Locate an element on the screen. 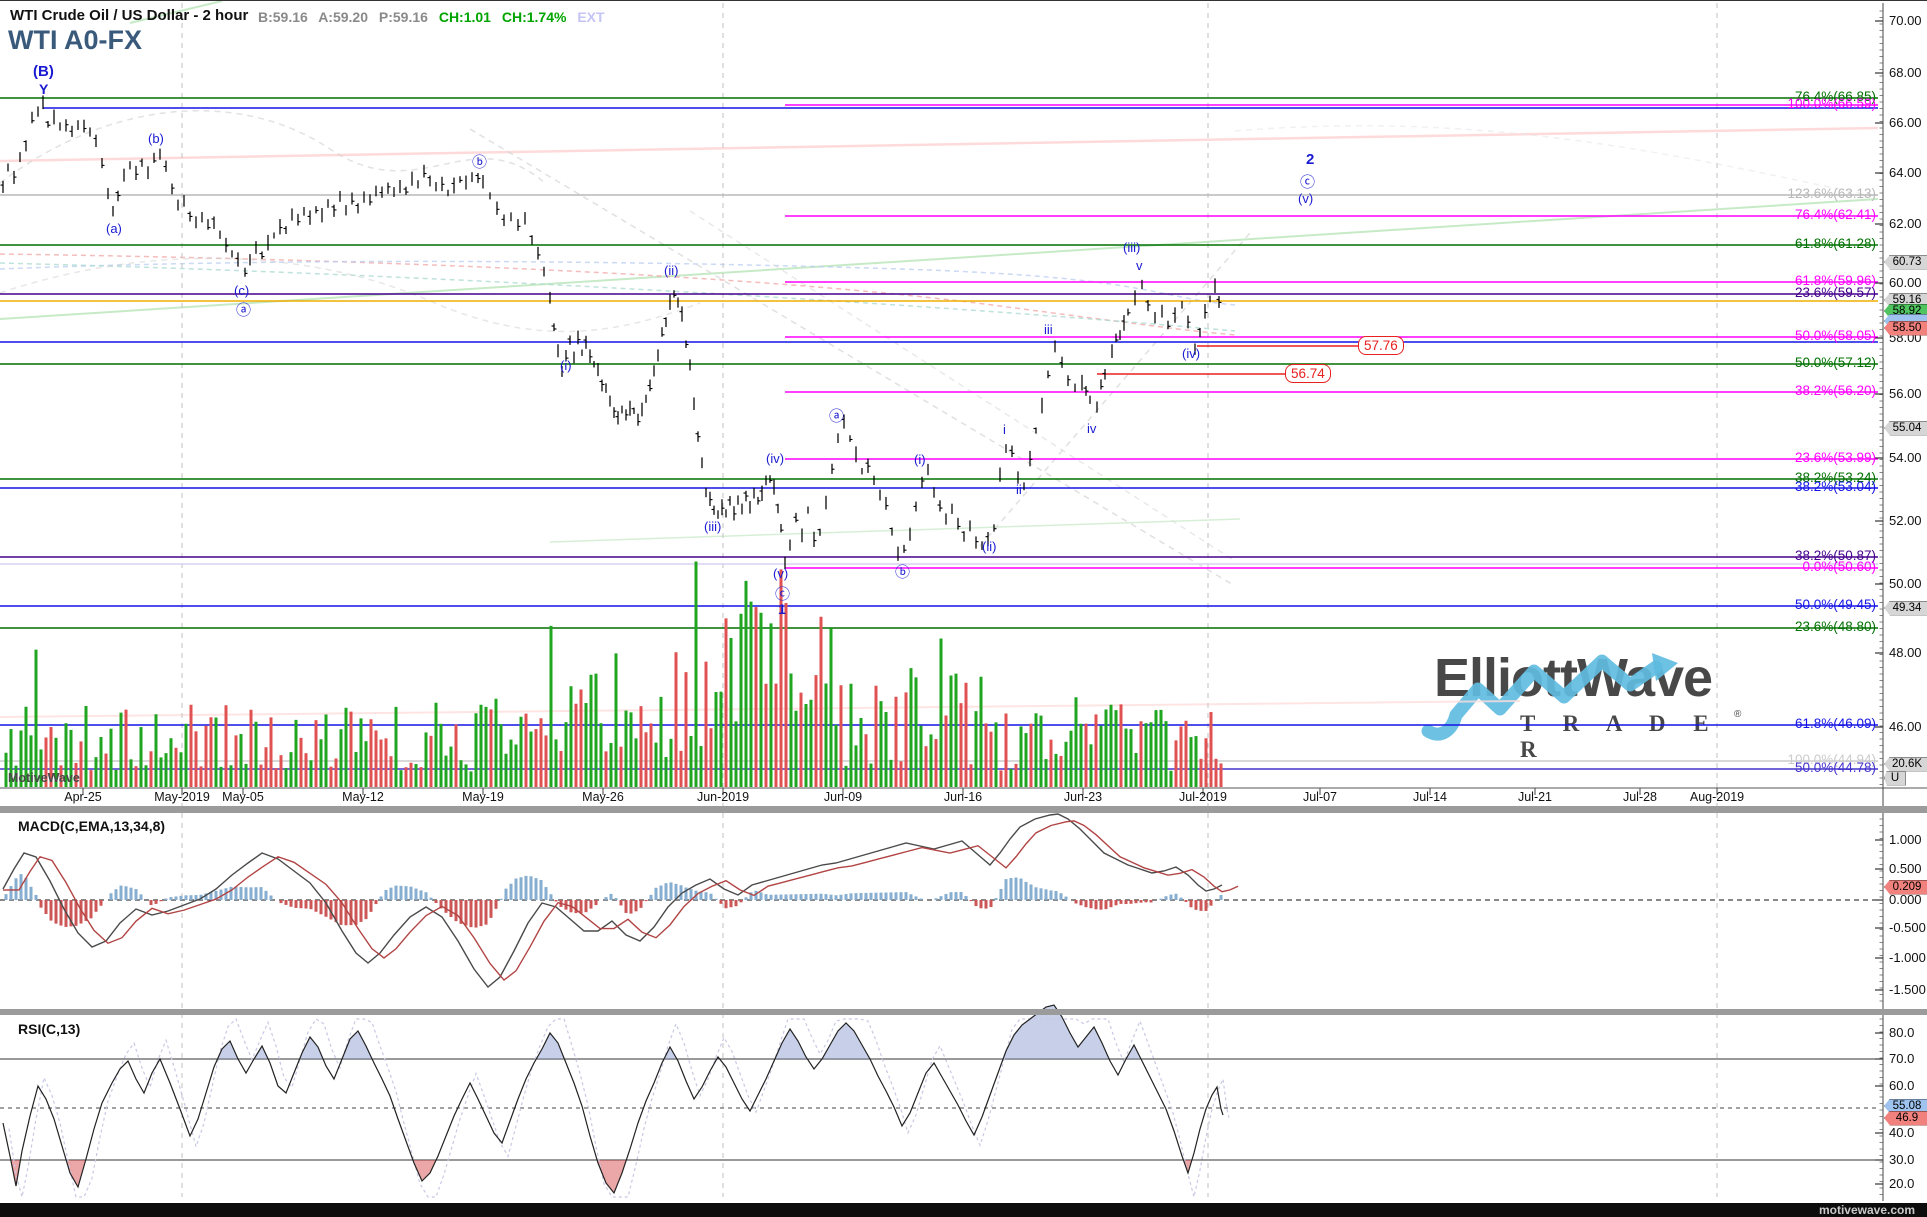 This screenshot has width=1927, height=1217. motivewave-watermark: MotiveWave is located at coordinates (44, 778).